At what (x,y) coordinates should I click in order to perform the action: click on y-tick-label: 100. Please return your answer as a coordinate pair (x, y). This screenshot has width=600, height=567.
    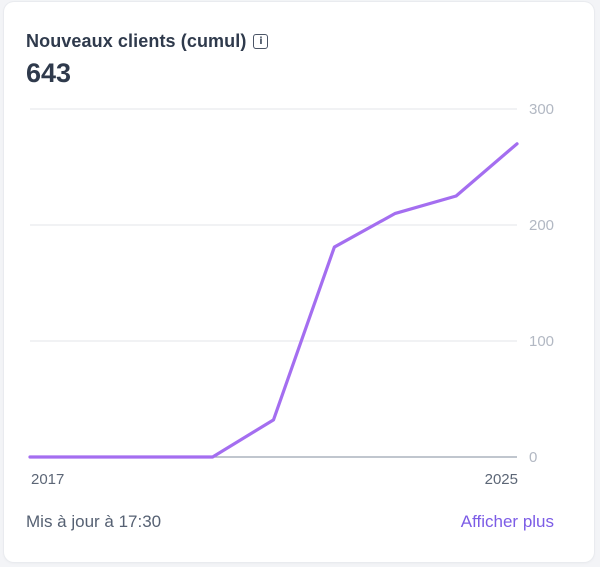
    Looking at the image, I should click on (541, 341).